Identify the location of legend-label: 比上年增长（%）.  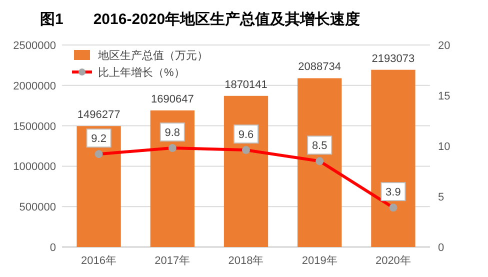
(141, 72).